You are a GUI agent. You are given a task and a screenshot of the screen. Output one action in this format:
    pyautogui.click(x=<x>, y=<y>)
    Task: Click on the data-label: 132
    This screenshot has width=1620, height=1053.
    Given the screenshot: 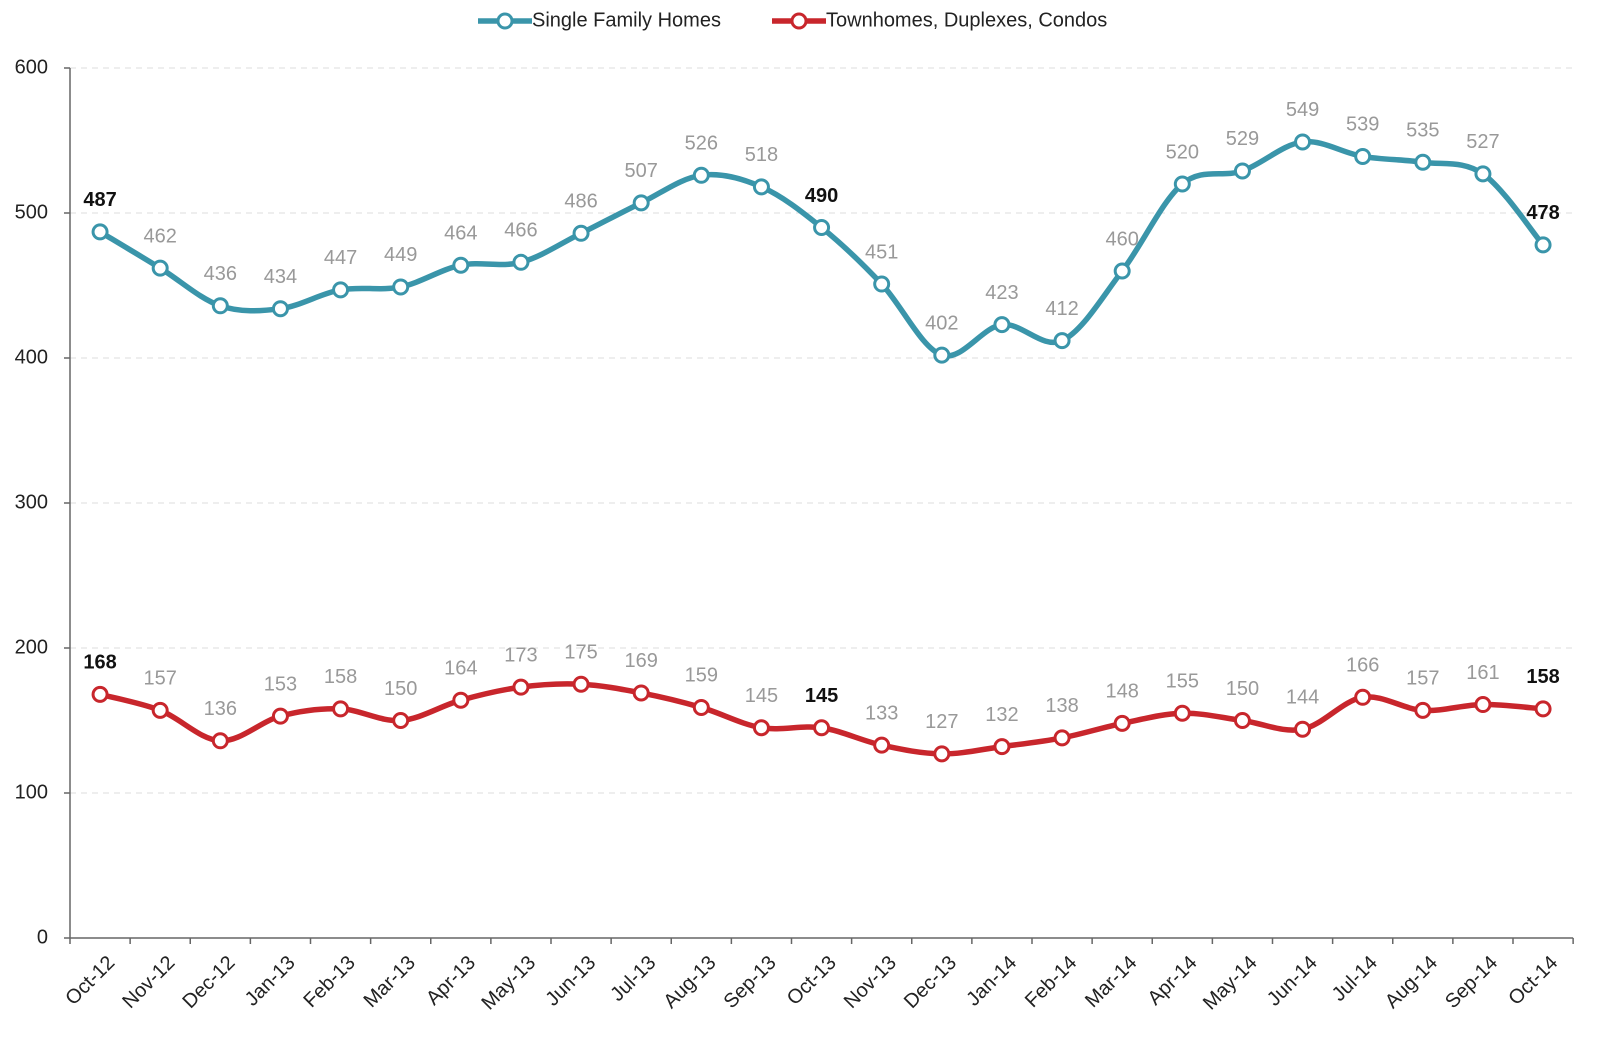 What is the action you would take?
    pyautogui.click(x=1001, y=715)
    